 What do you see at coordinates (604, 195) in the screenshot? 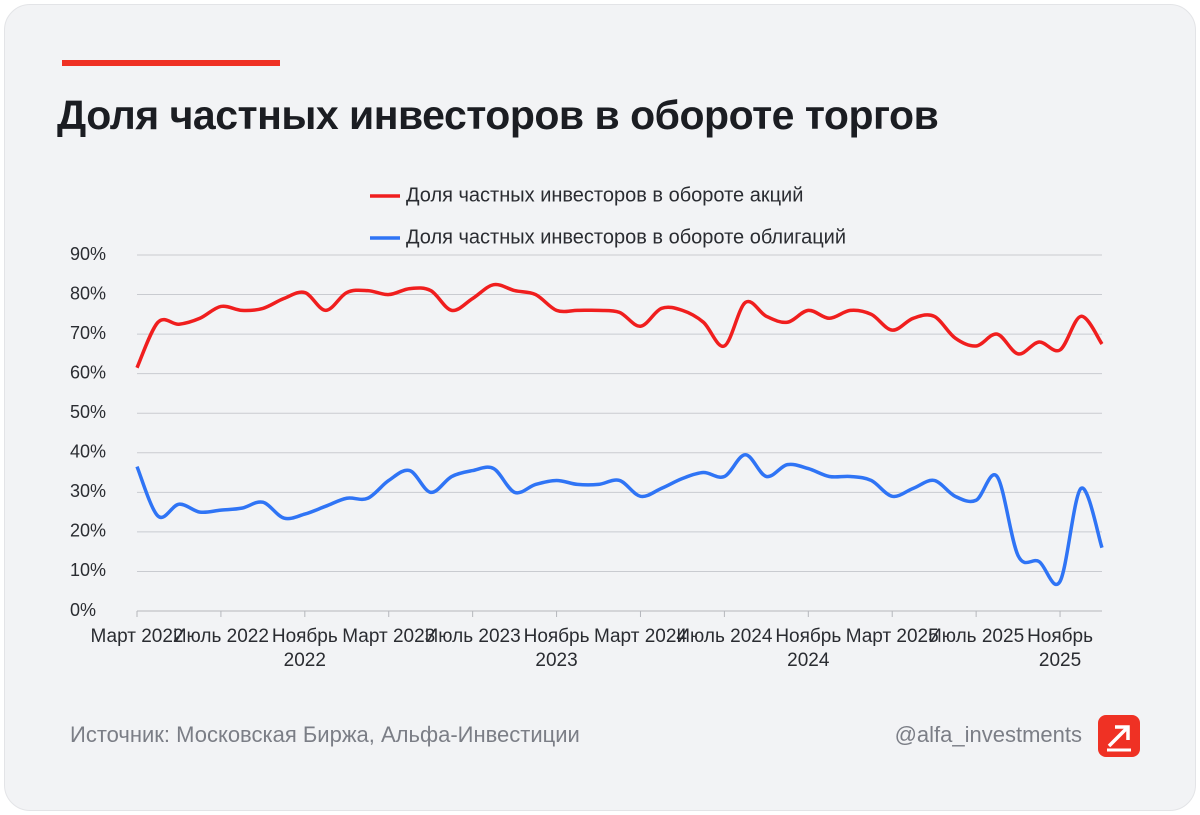
I see `legend-label: Доля частных инвесторов в обороте акций` at bounding box center [604, 195].